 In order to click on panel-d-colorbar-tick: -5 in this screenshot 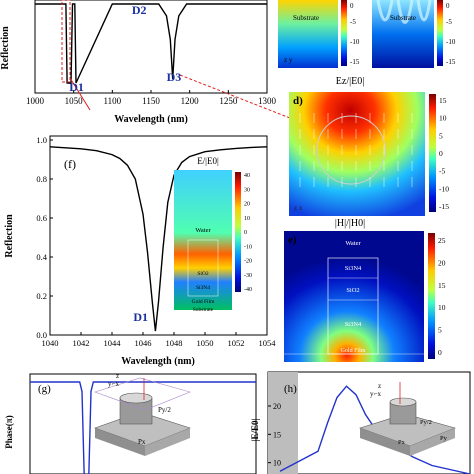, I will do `click(442, 171)`.